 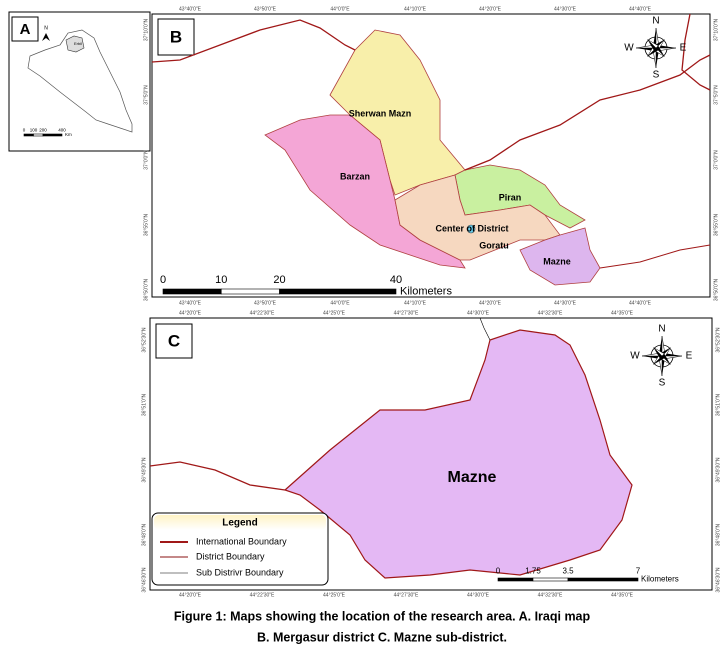 I want to click on panel-label: C, so click(x=174, y=340).